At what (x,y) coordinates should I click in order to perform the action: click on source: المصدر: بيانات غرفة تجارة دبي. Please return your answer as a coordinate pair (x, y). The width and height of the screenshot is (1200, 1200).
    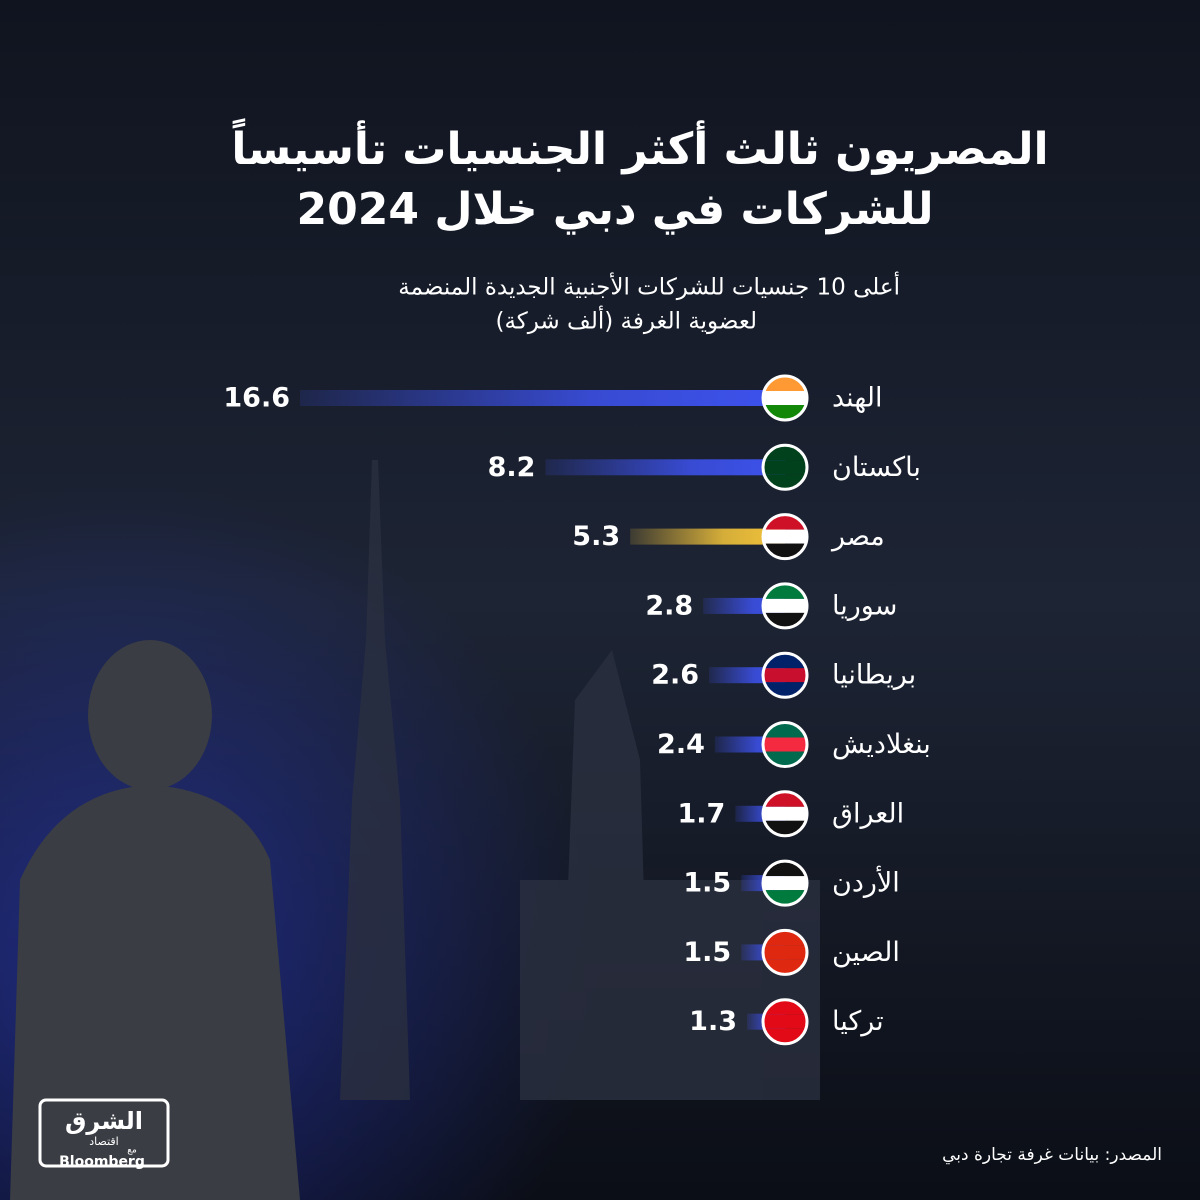
    Looking at the image, I should click on (1052, 1155).